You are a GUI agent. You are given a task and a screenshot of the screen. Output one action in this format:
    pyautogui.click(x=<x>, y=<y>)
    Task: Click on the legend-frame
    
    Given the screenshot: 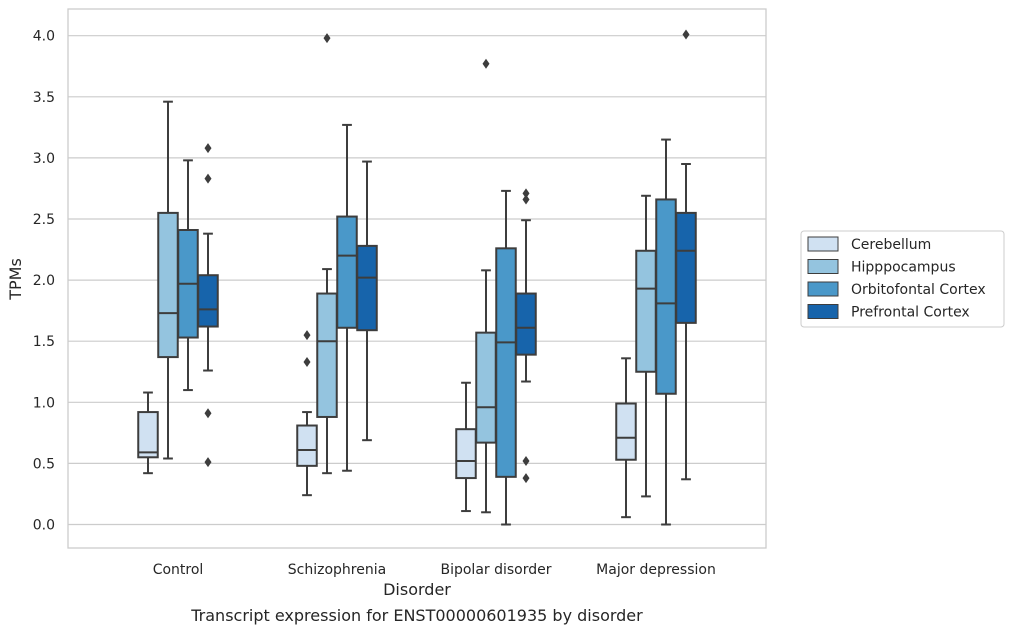 What is the action you would take?
    pyautogui.click(x=902, y=279)
    